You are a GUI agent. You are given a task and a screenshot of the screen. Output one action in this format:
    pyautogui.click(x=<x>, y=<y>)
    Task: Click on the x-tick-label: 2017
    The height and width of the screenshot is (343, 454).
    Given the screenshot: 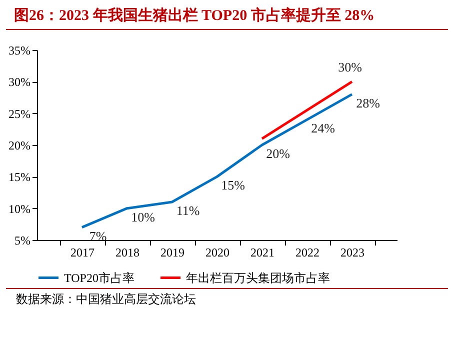 What is the action you would take?
    pyautogui.click(x=82, y=253)
    